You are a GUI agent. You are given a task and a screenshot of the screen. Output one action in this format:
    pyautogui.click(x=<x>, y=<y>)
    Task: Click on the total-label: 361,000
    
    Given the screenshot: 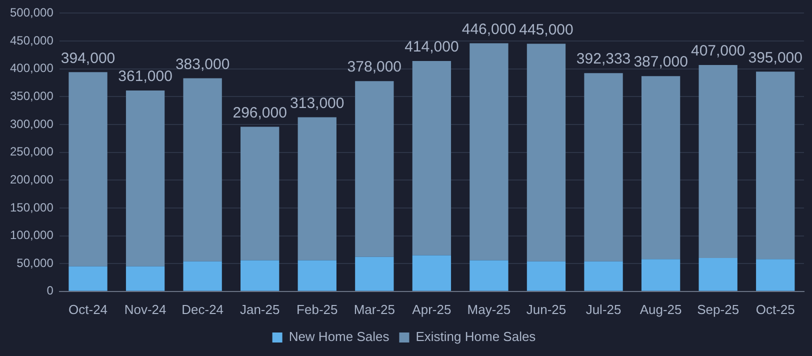 What is the action you would take?
    pyautogui.click(x=145, y=77)
    